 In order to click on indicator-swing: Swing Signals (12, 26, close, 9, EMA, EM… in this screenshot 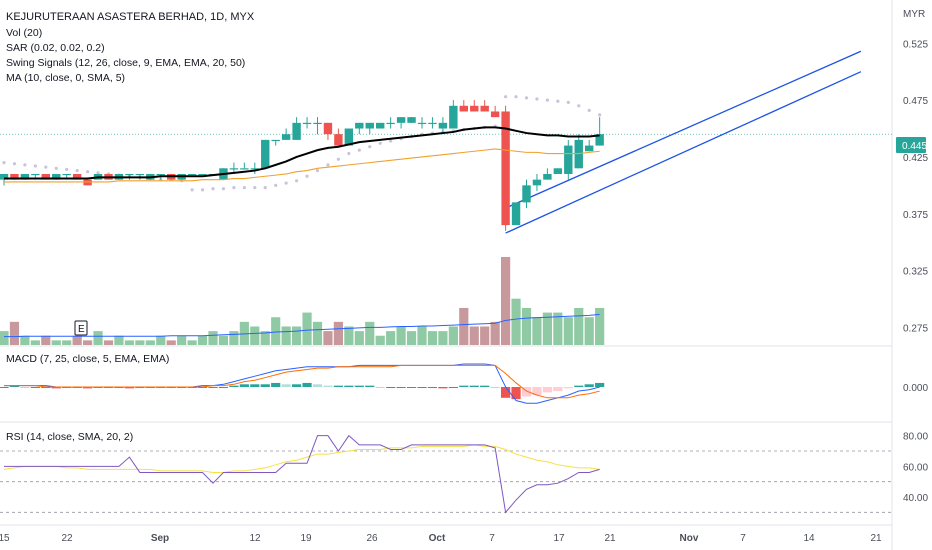, I will do `click(125, 63)`.